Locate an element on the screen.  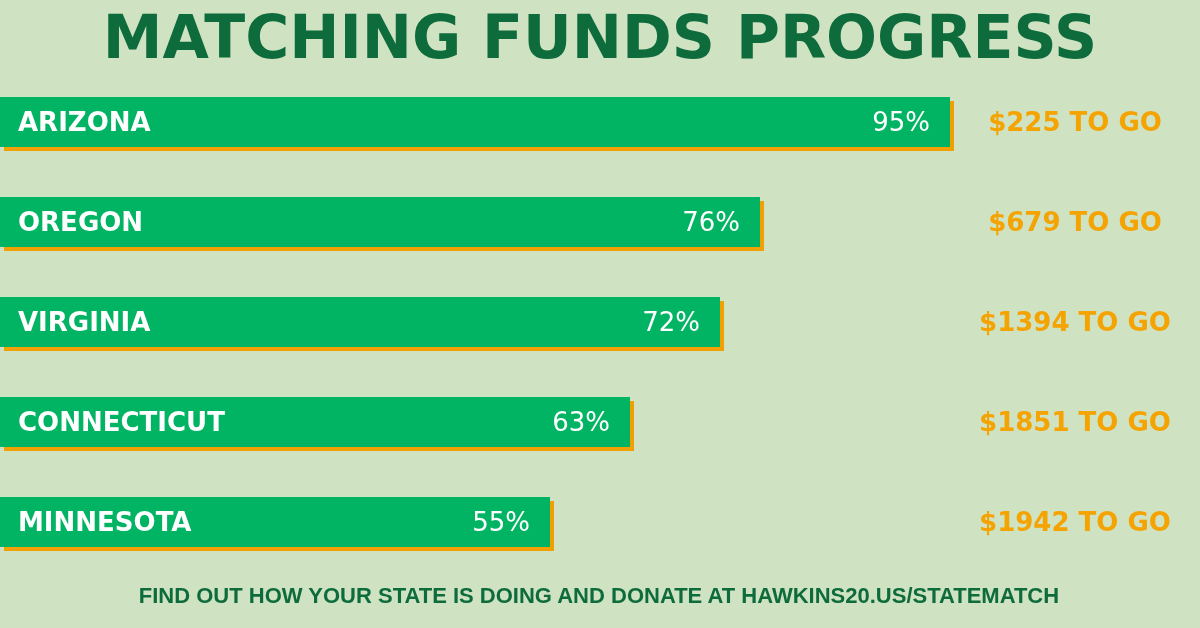
chart-title: MATCHING FUNDS PROGRESS is located at coordinates (600, 37).